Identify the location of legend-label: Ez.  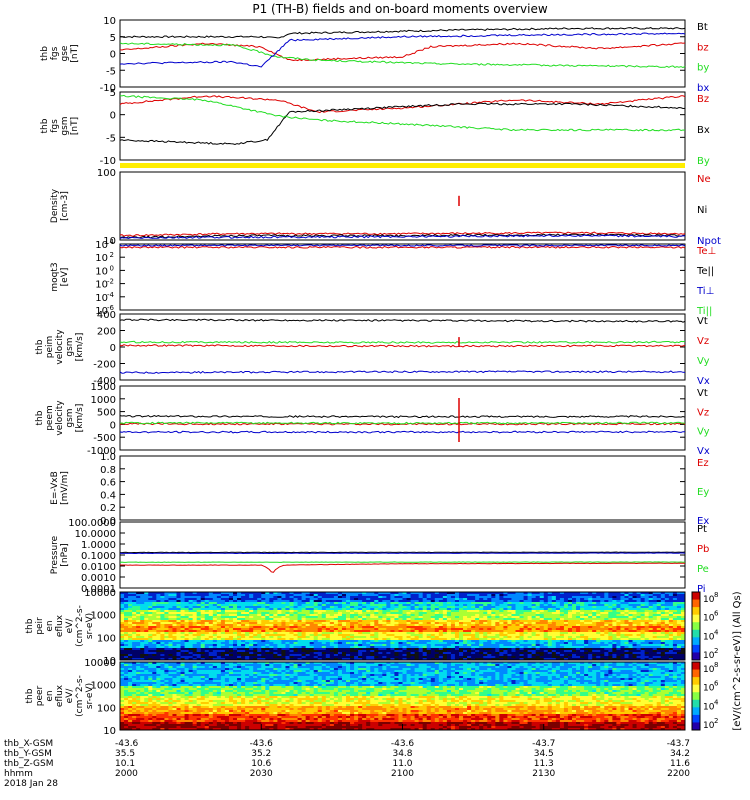
(703, 463).